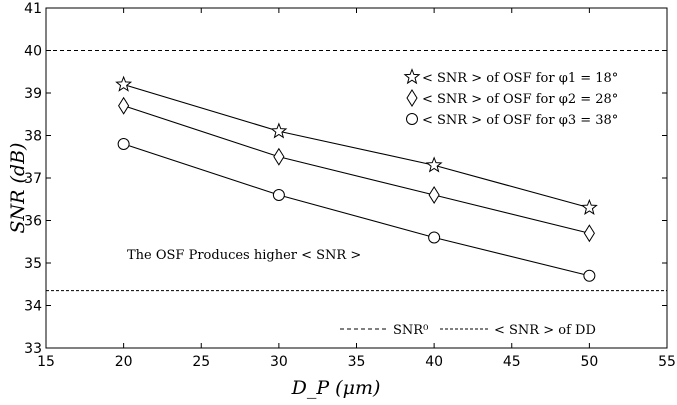 This screenshot has height=405, width=677. I want to click on x-tick-label: 55, so click(667, 362).